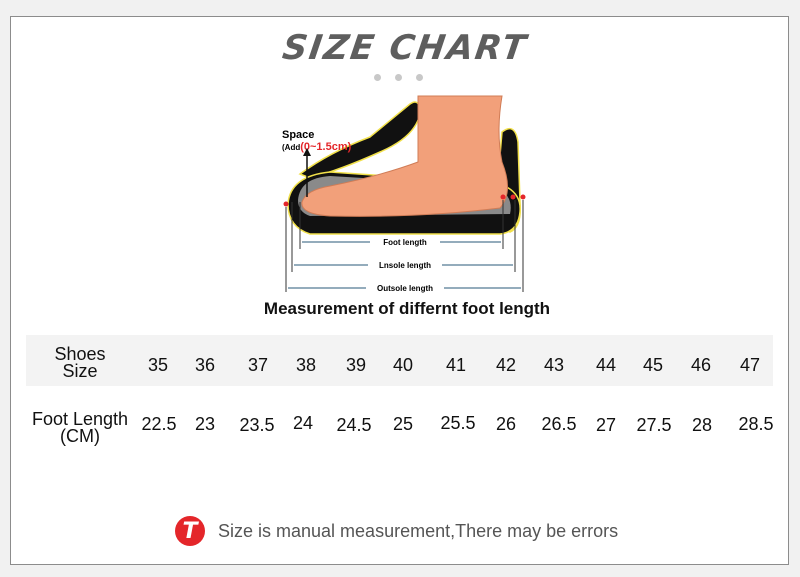  What do you see at coordinates (653, 365) in the screenshot?
I see `size-cell: 45` at bounding box center [653, 365].